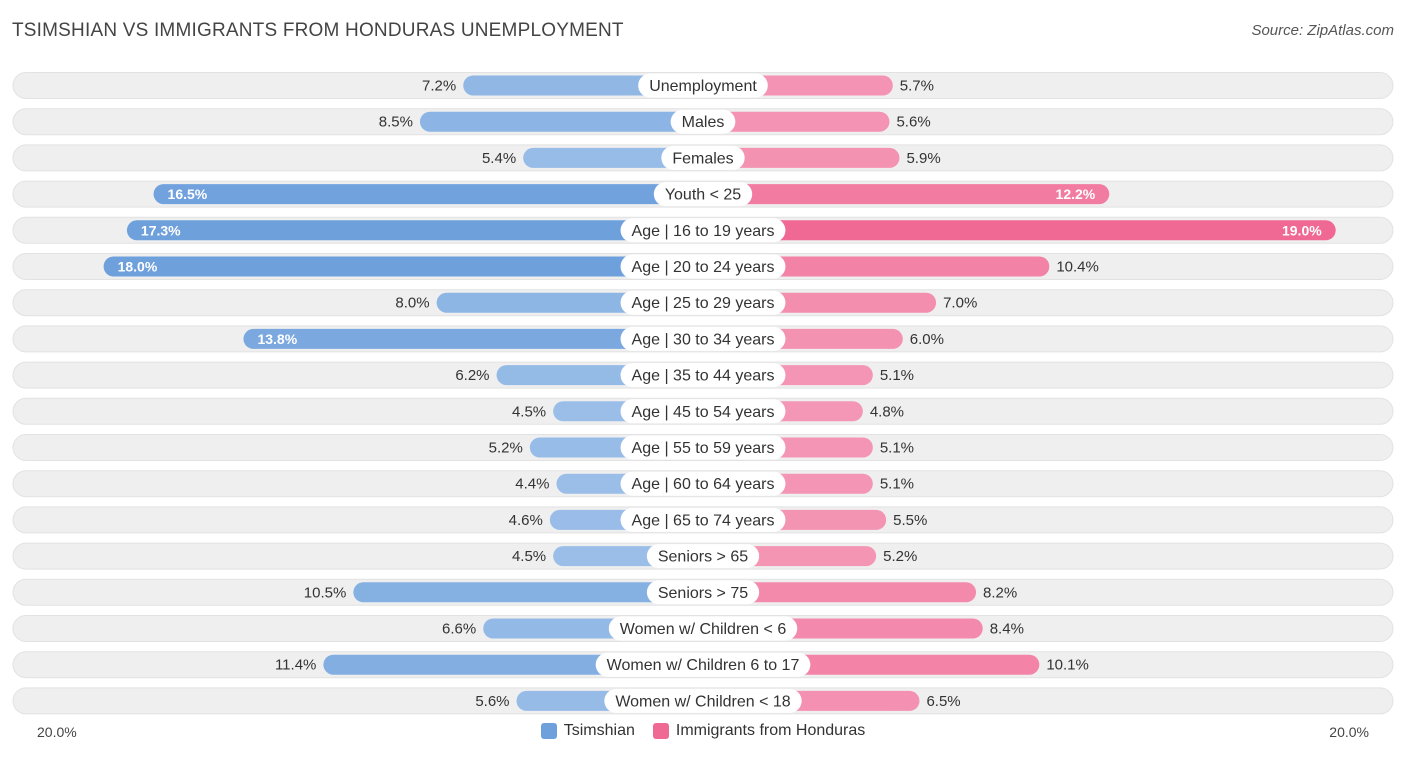 The height and width of the screenshot is (757, 1406). What do you see at coordinates (927, 339) in the screenshot?
I see `value-label-honduras: 6.0%` at bounding box center [927, 339].